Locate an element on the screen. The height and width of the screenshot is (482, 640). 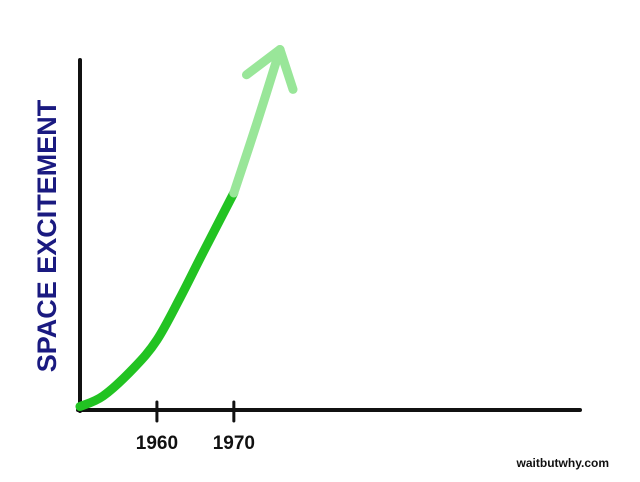
y-axis-label: SPACE EXCITEMENT is located at coordinates (47, 235).